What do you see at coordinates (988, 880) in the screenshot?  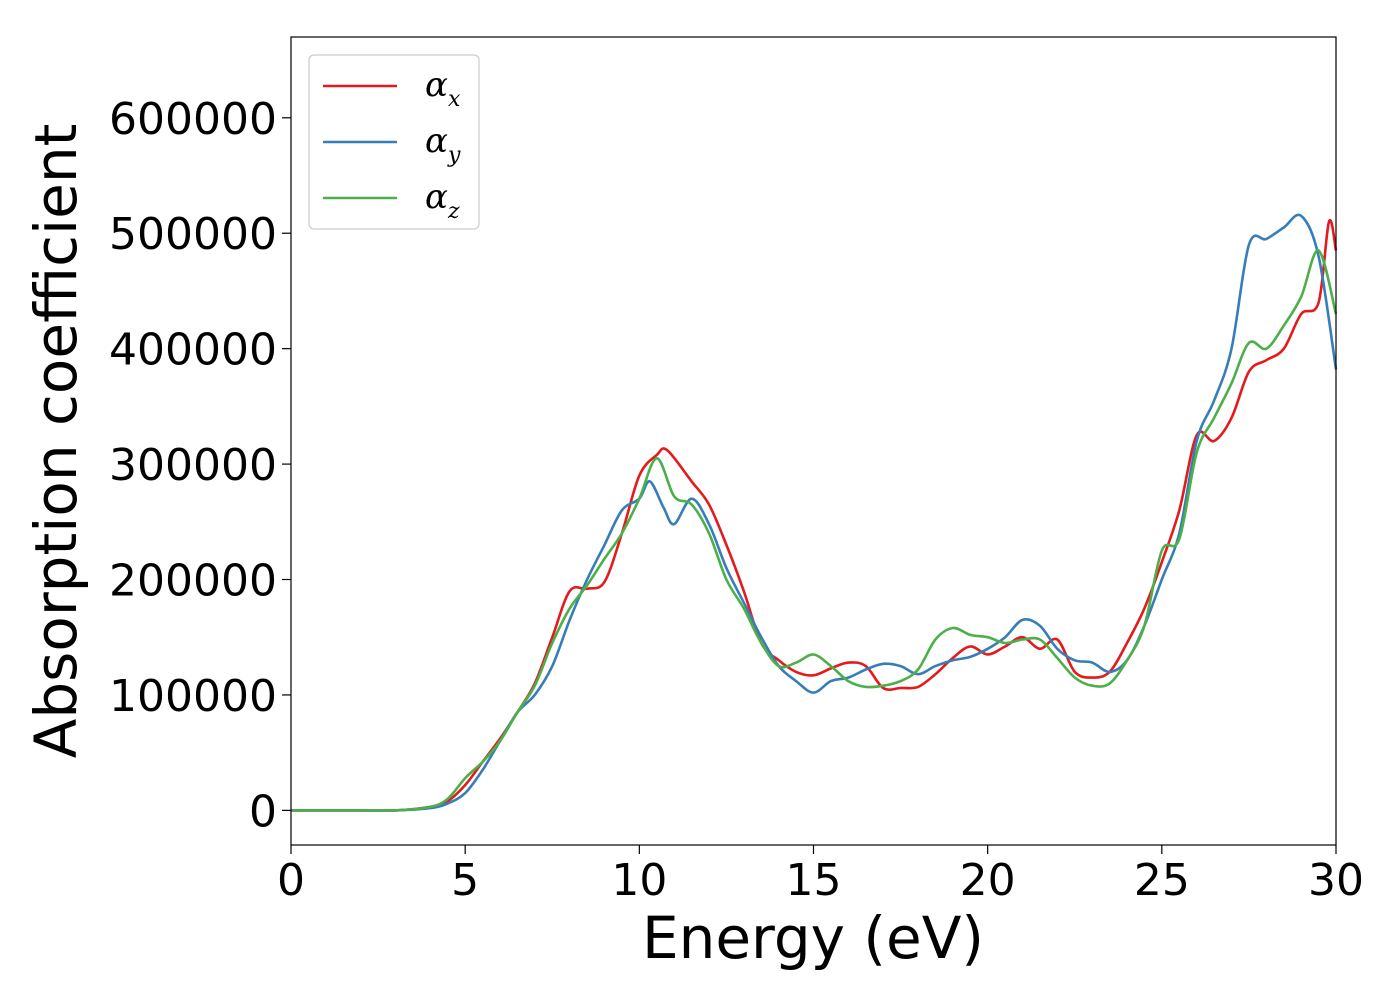 I see `x-tick-label: 20` at bounding box center [988, 880].